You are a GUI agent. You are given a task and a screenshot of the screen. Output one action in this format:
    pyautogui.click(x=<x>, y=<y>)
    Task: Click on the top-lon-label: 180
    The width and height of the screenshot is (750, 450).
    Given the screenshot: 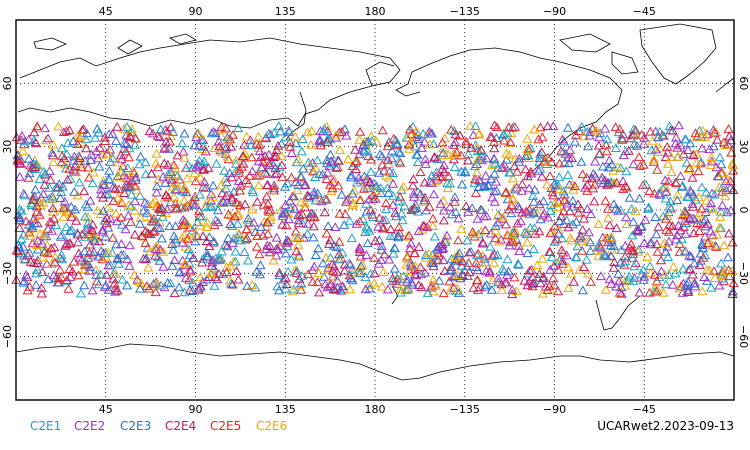 What is the action you would take?
    pyautogui.click(x=375, y=11)
    